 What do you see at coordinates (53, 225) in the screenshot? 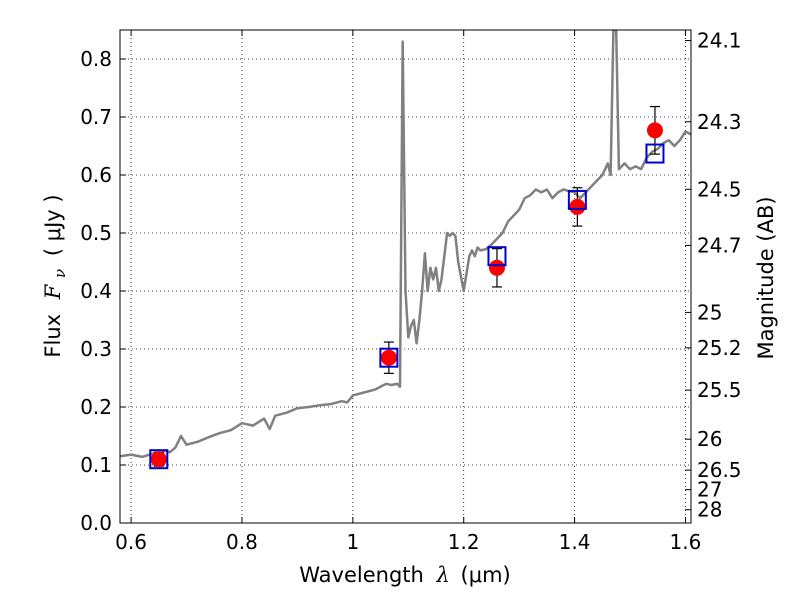
I see `y-axis-label-unit: ( μJy )` at bounding box center [53, 225].